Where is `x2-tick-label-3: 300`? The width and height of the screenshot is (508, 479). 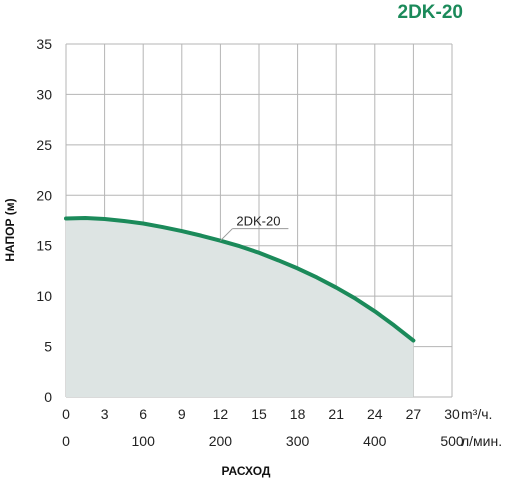 x2-tick-label-3: 300 is located at coordinates (298, 441).